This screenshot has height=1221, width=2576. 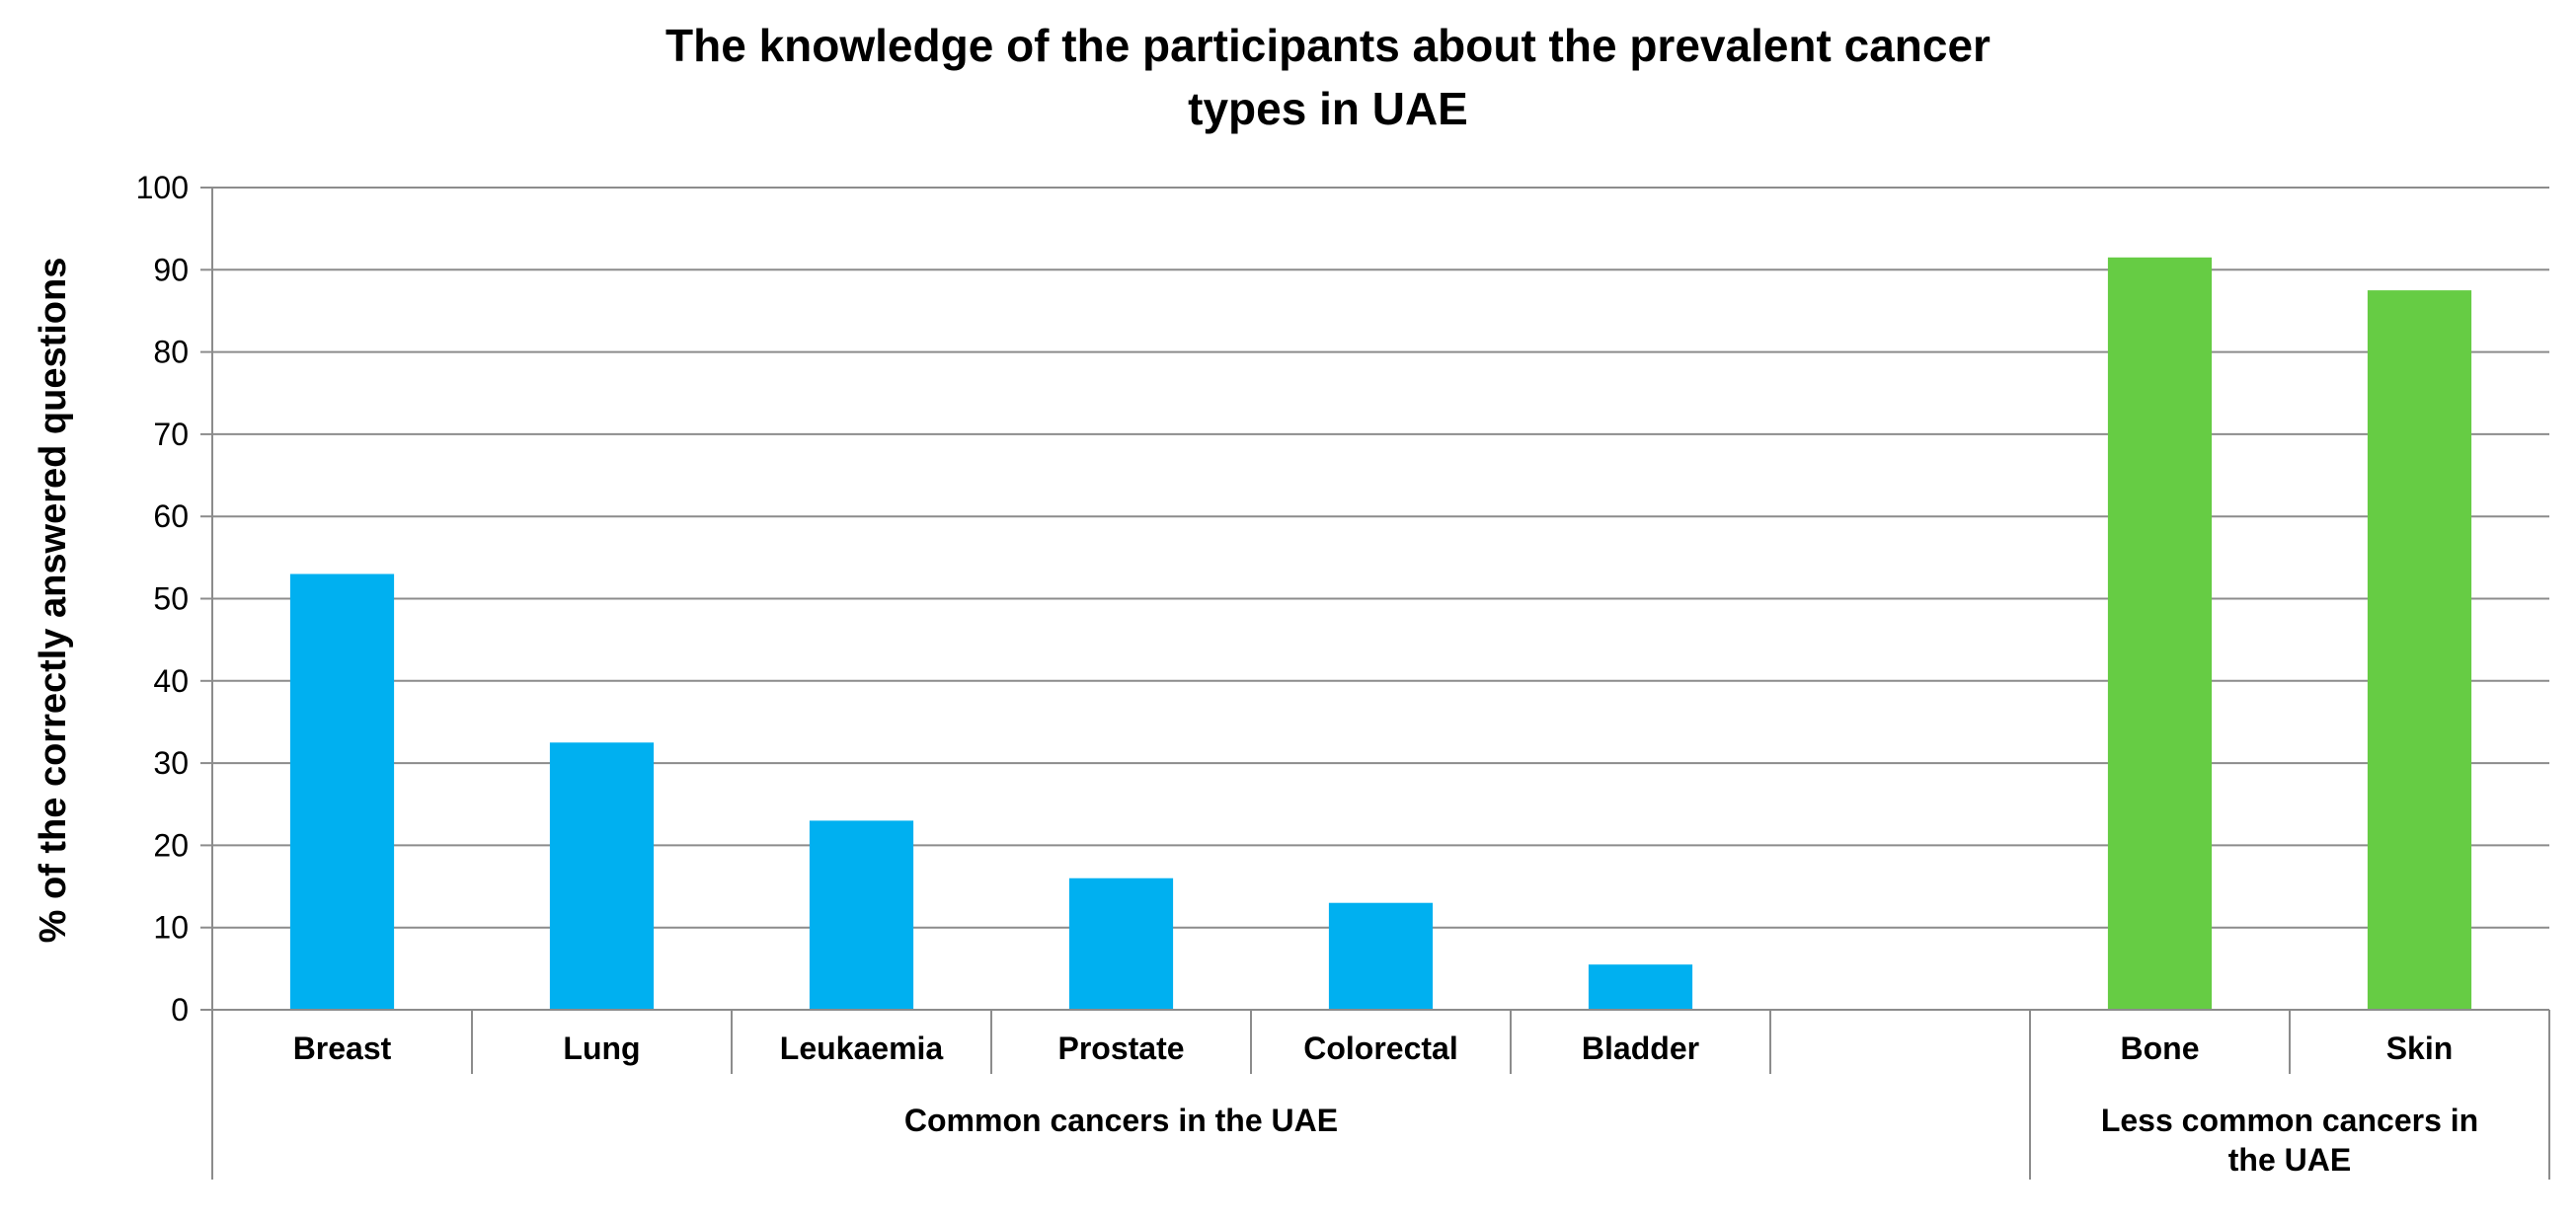 I want to click on y-tick-label: 80, so click(x=171, y=353).